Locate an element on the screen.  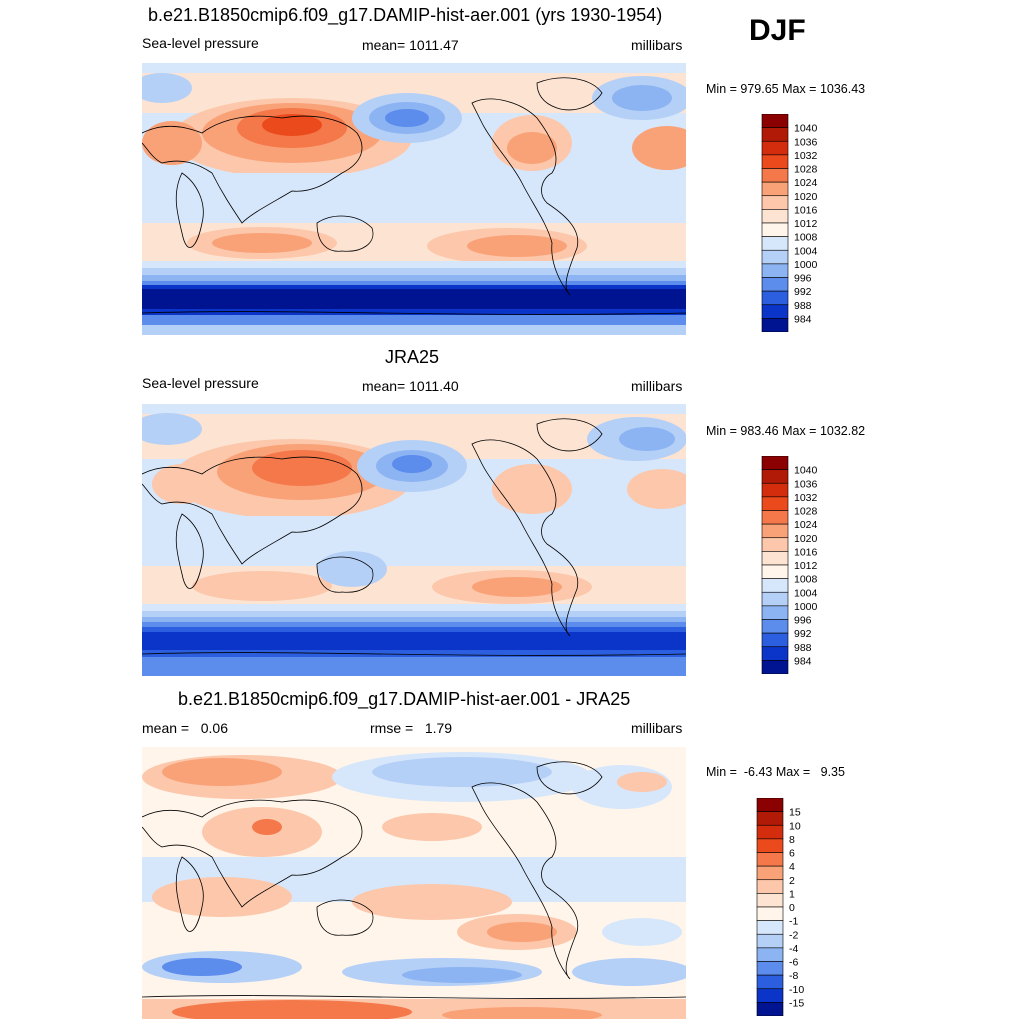
panel-2-map is located at coordinates (414, 540).